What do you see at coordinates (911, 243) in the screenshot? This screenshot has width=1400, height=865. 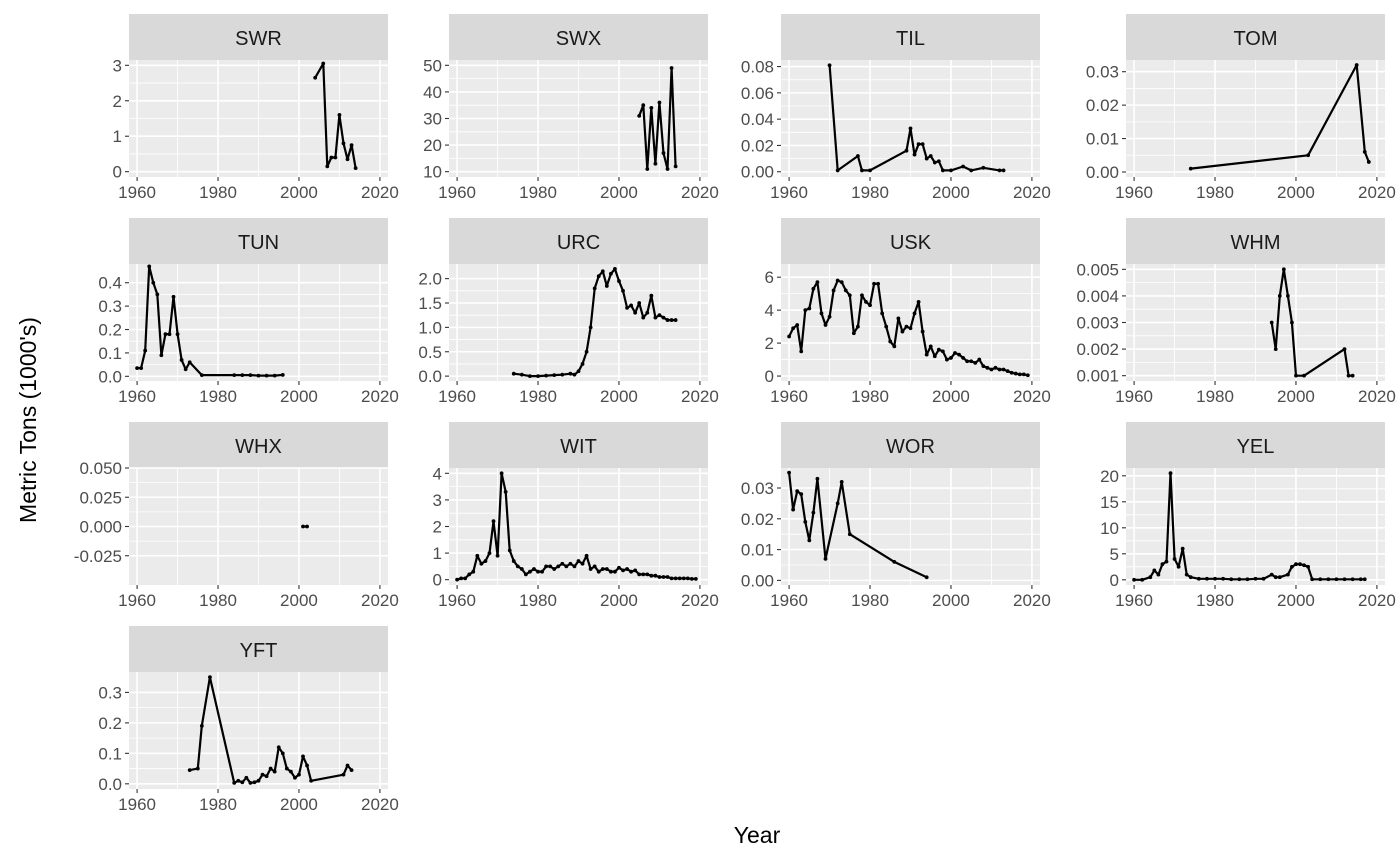 I see `facet-strip-label: USK` at bounding box center [911, 243].